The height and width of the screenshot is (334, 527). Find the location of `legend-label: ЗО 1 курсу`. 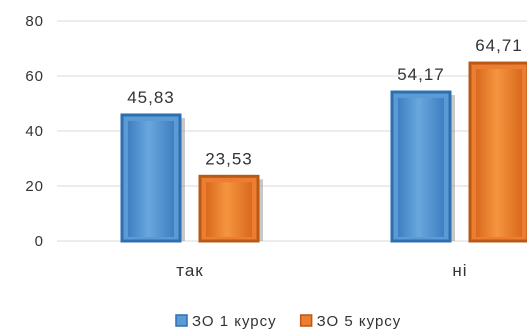

legend-label: ЗО 1 курсу is located at coordinates (234, 321).